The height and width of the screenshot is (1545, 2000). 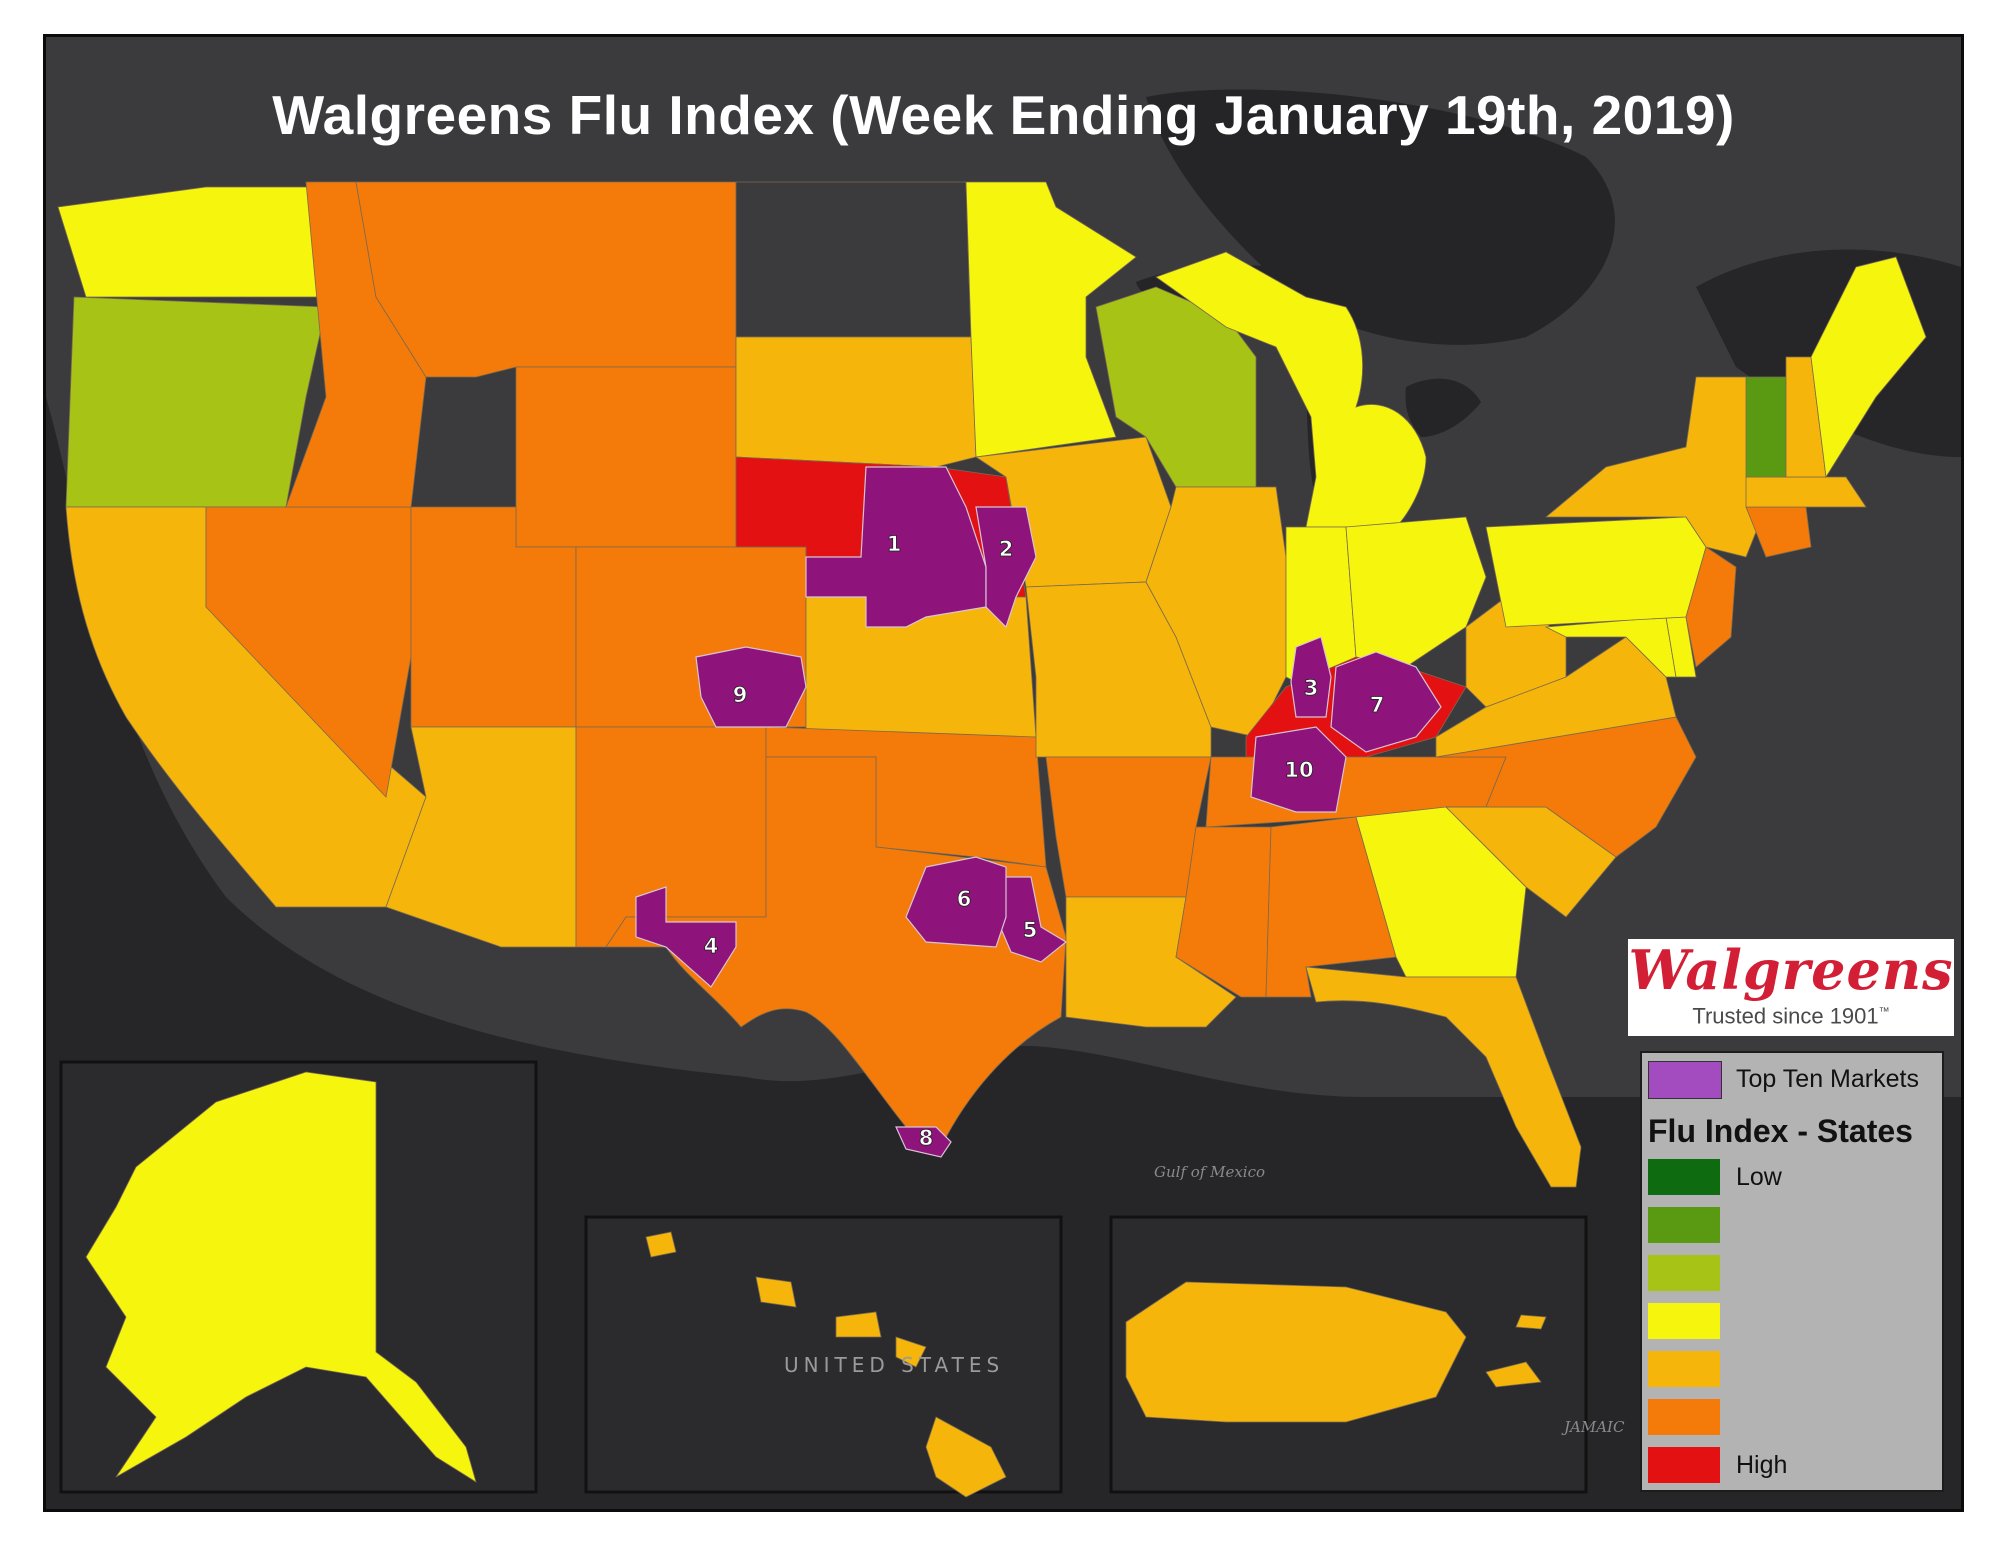 I want to click on state-california, so click(x=246, y=707).